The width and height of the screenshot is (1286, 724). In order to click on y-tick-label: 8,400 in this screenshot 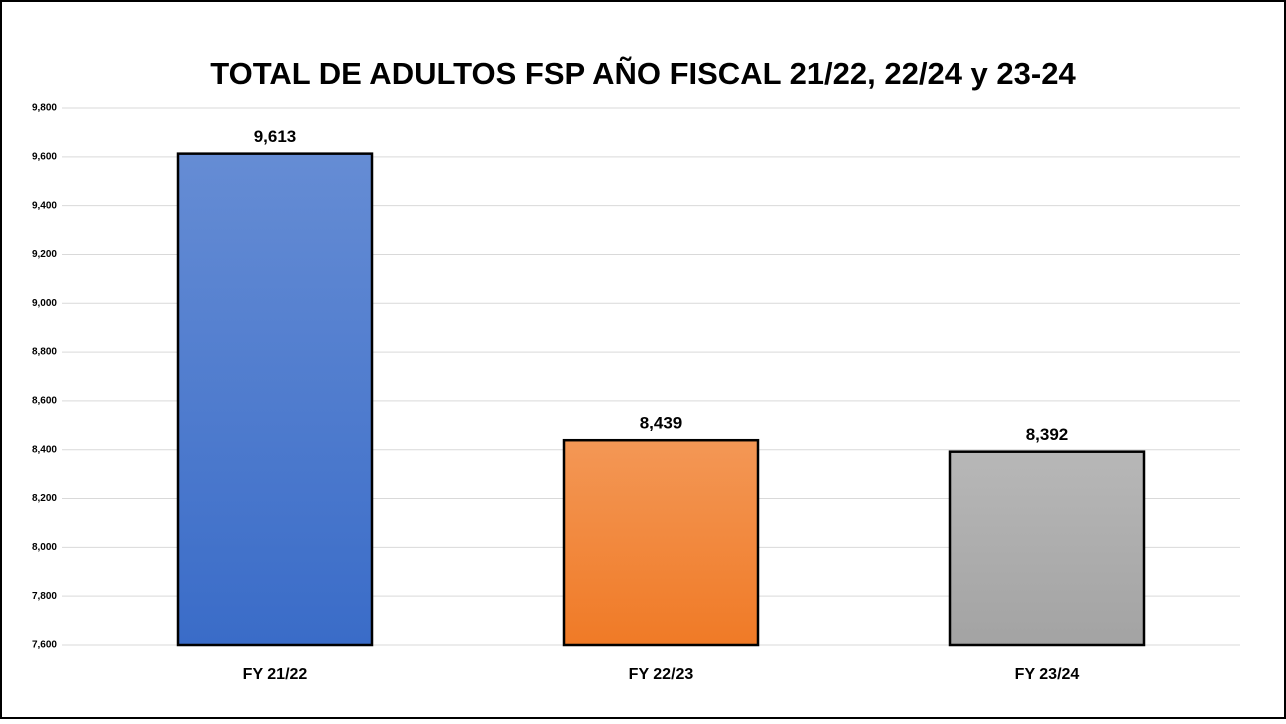, I will do `click(44, 449)`.